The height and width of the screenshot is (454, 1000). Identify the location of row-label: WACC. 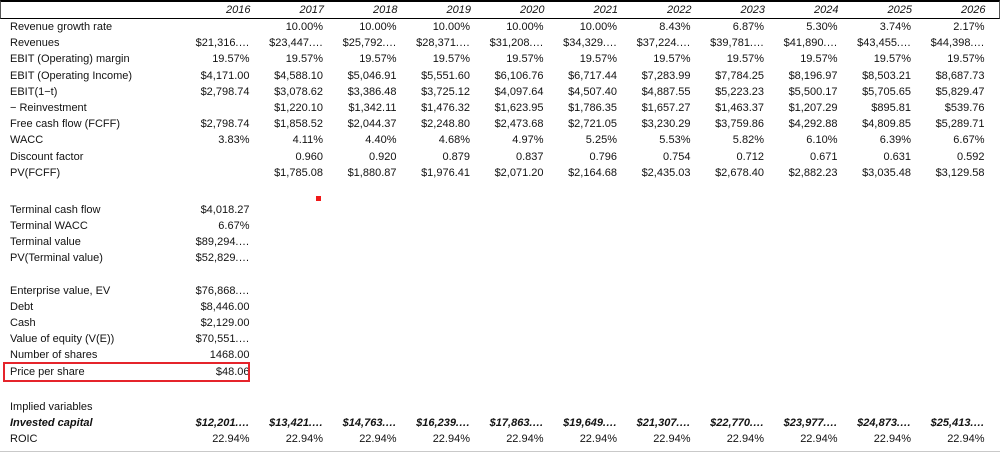
(27, 140).